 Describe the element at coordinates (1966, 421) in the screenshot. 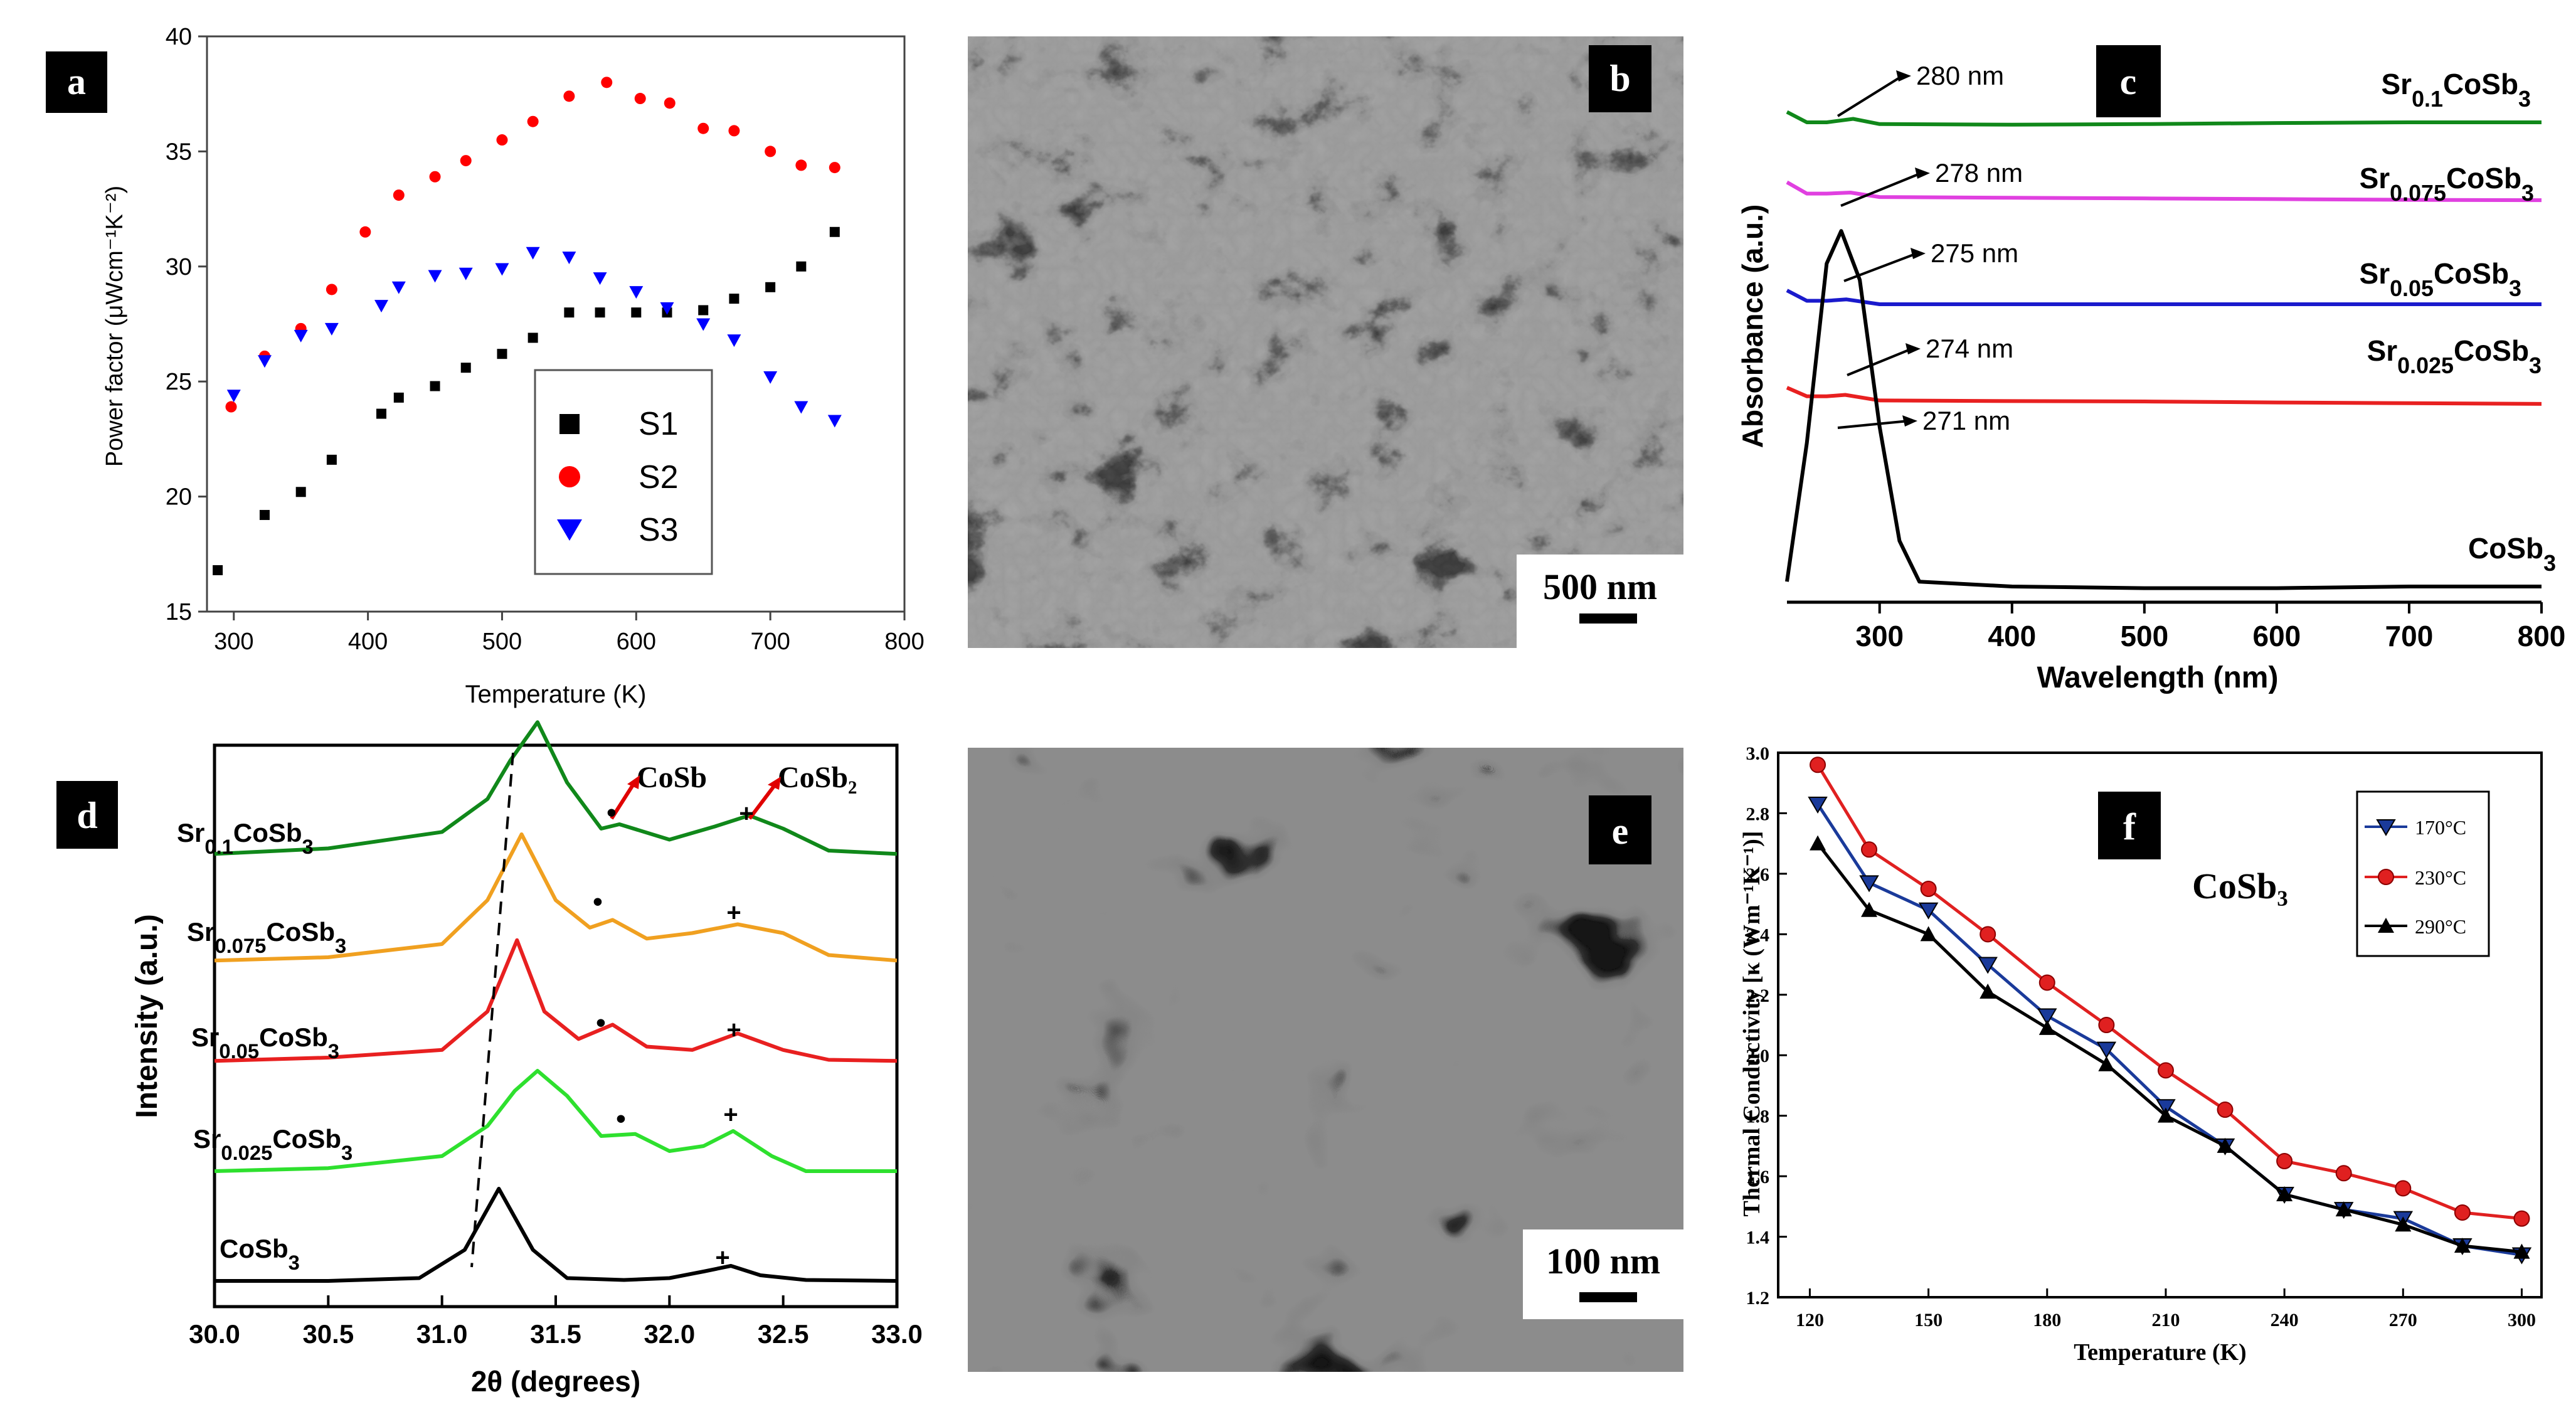

I see `panel-c-peak-label: 271 nm` at that location.